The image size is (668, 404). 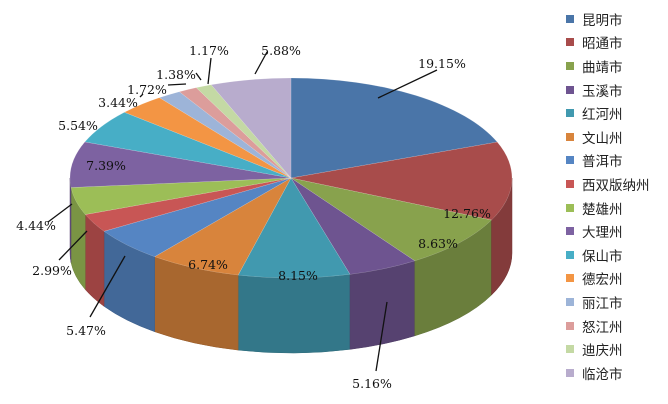 I want to click on data-label-普洱市: 5.47%, so click(x=86, y=330).